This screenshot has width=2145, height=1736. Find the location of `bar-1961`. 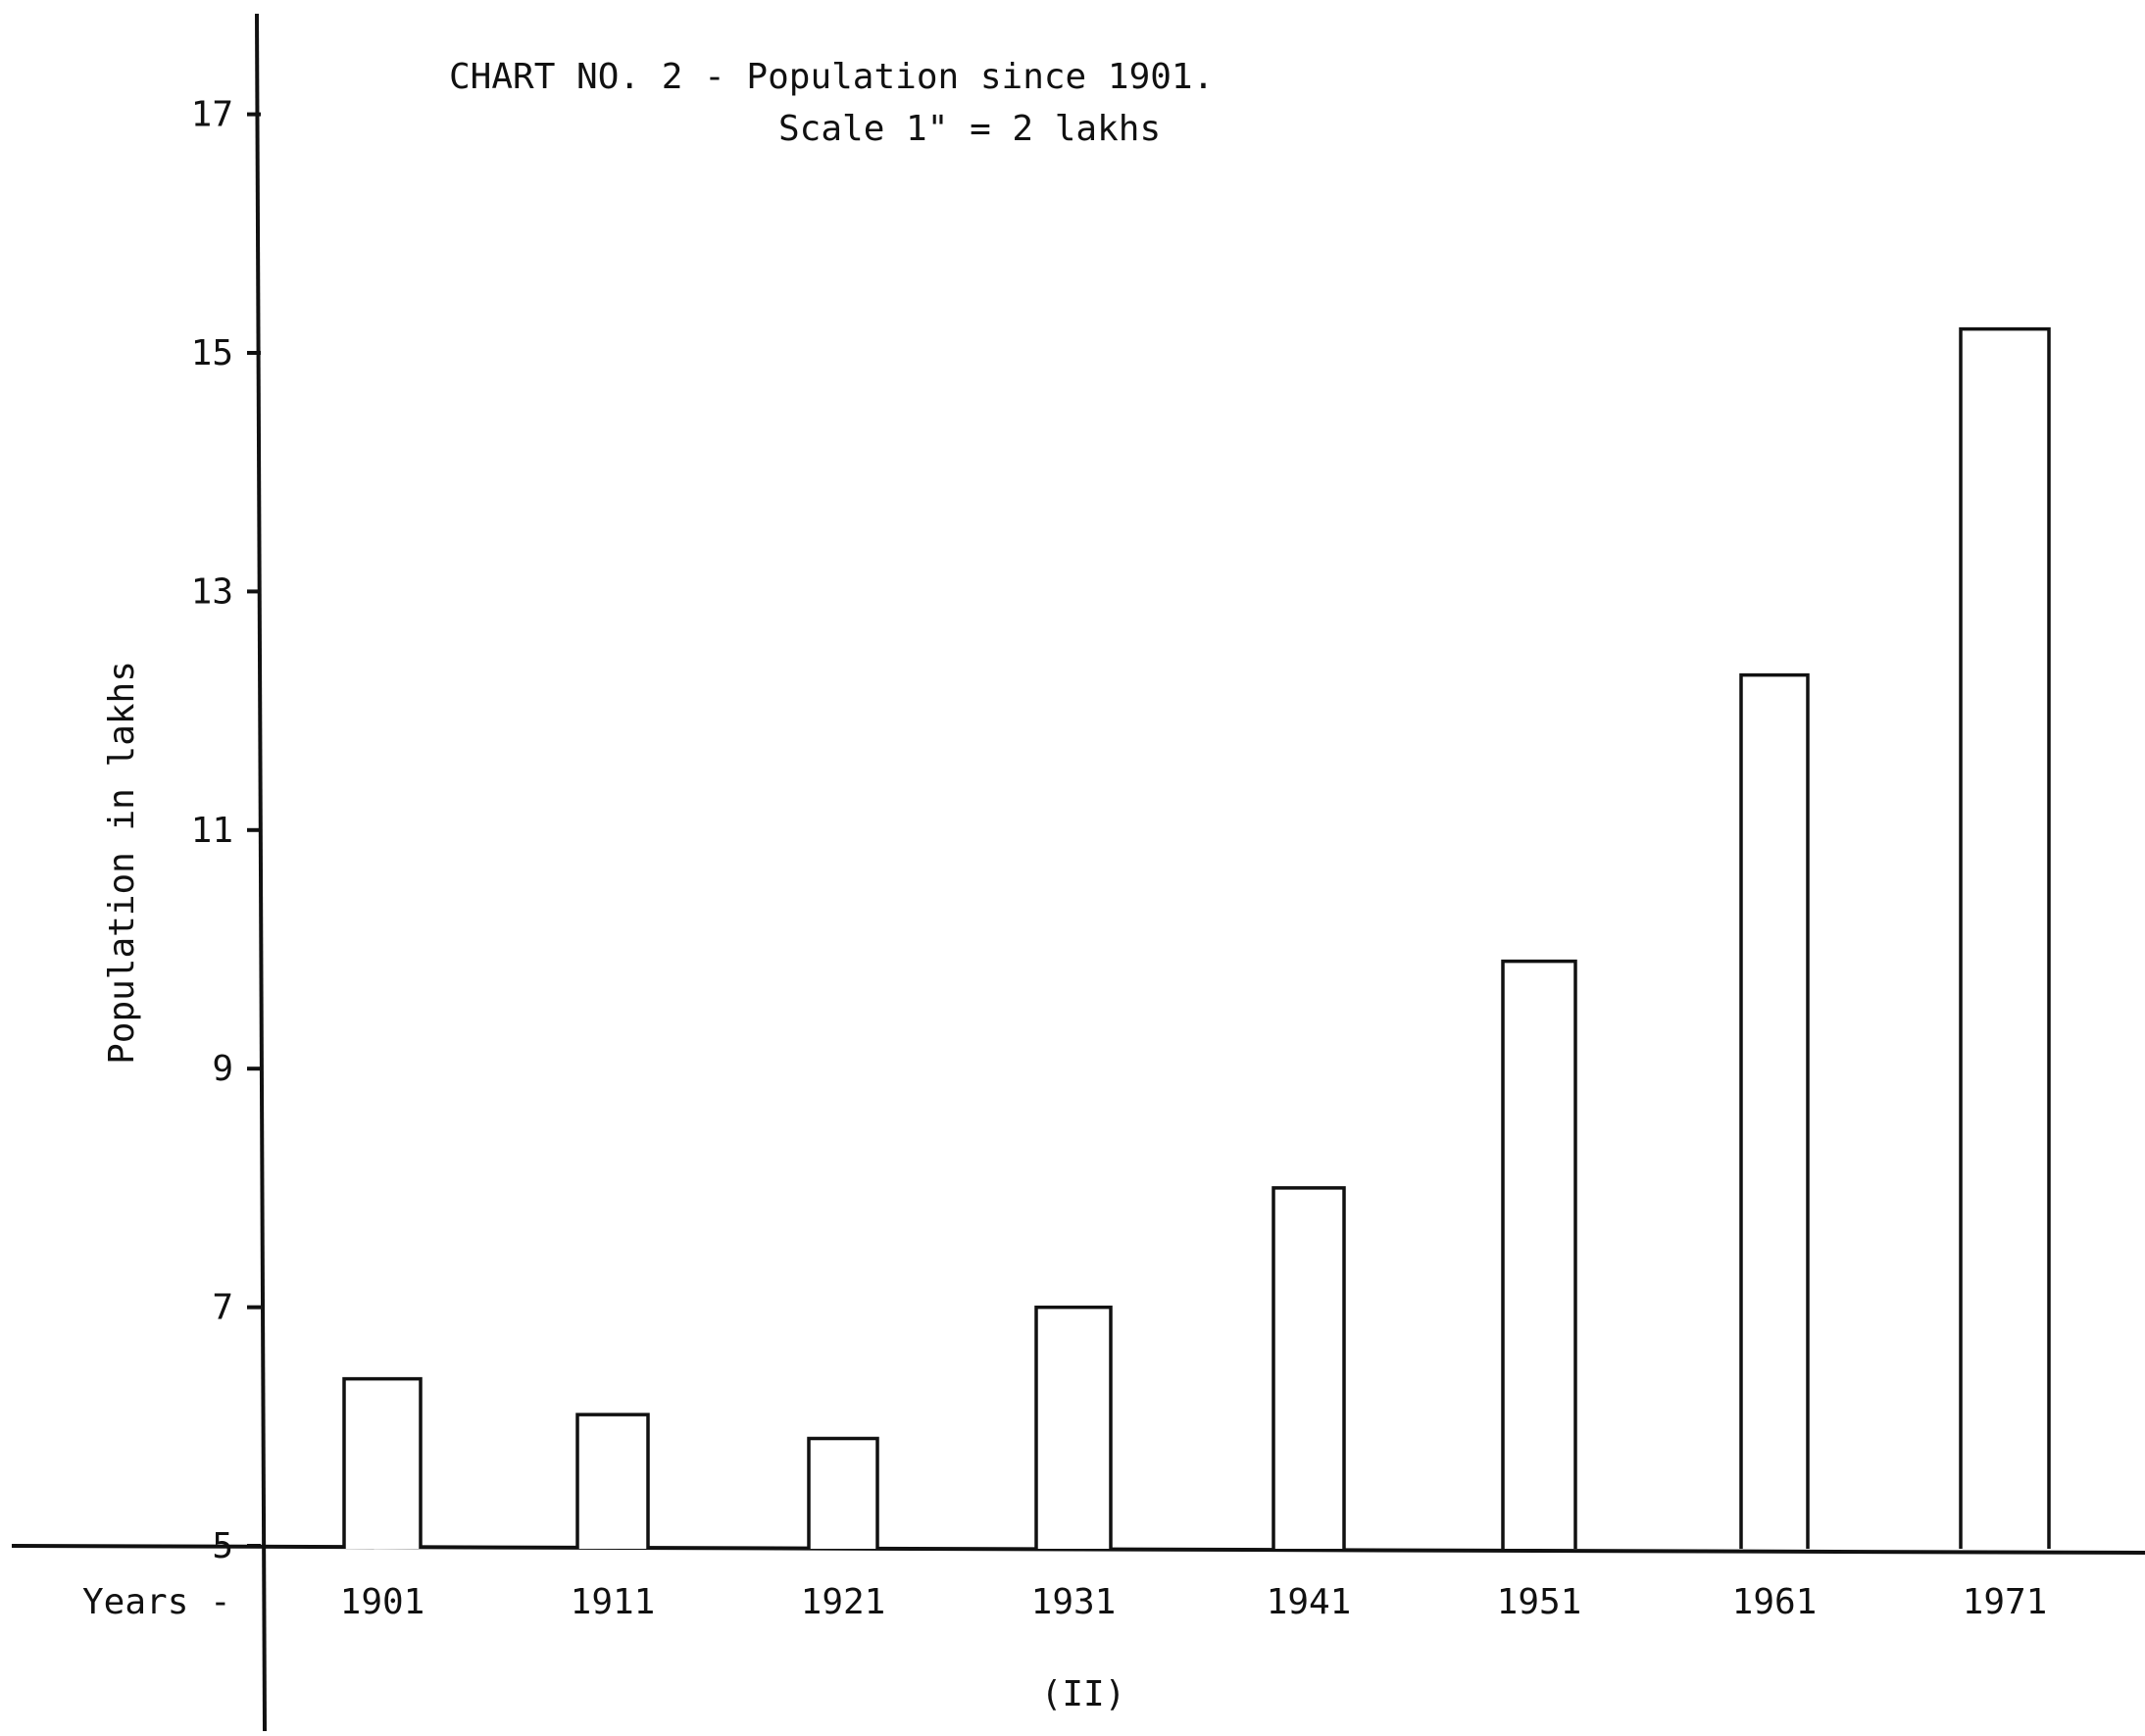

bar-1961 is located at coordinates (1774, 1110).